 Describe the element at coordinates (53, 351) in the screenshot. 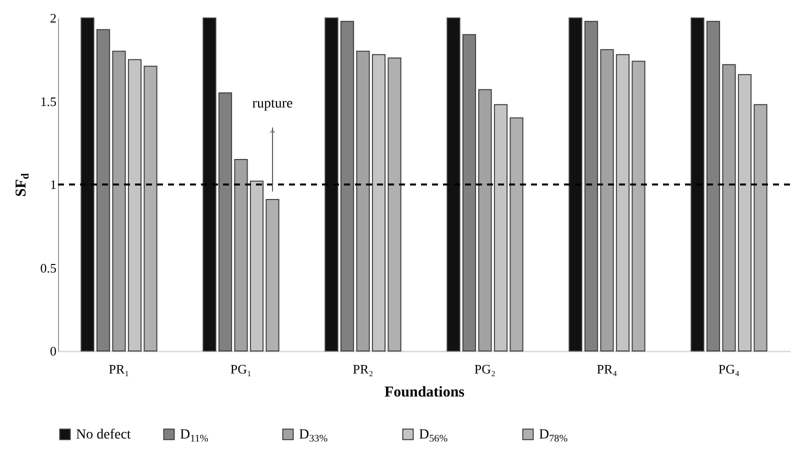

I see `y-tick-label: 0` at that location.